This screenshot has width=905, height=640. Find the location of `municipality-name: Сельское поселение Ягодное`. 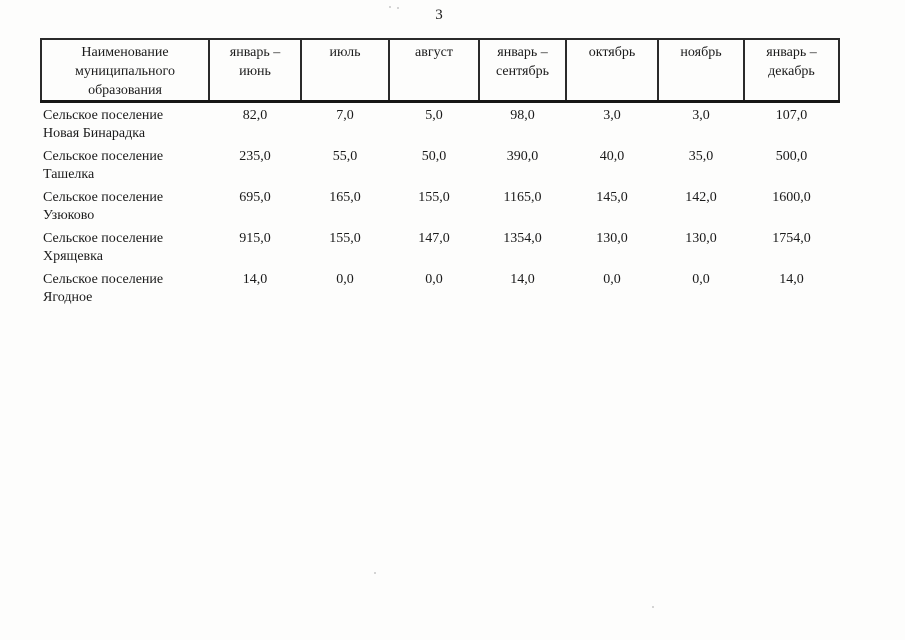

municipality-name: Сельское поселение Ягодное is located at coordinates (103, 288).